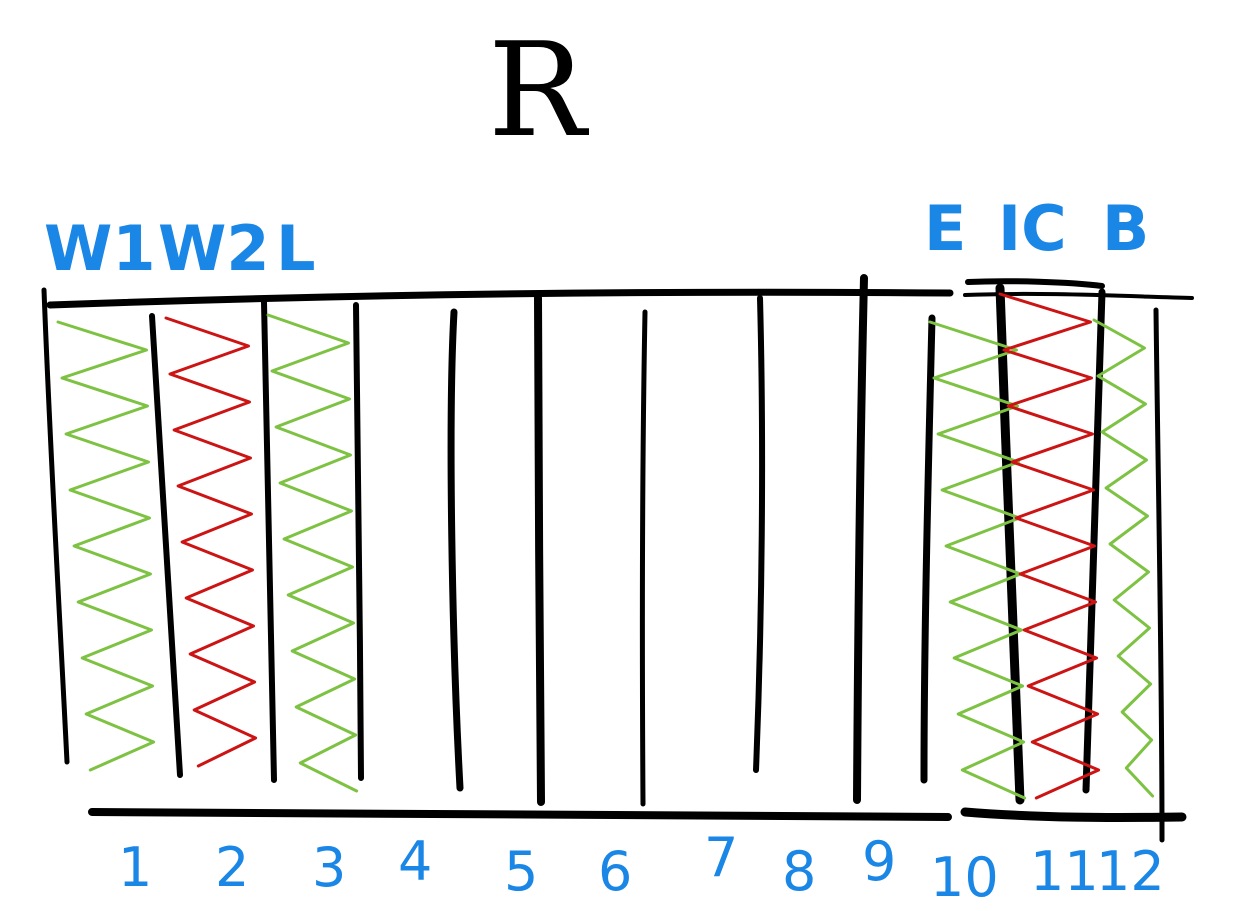 The width and height of the screenshot is (1233, 911). What do you see at coordinates (1130, 871) in the screenshot?
I see `column-number: 12` at bounding box center [1130, 871].